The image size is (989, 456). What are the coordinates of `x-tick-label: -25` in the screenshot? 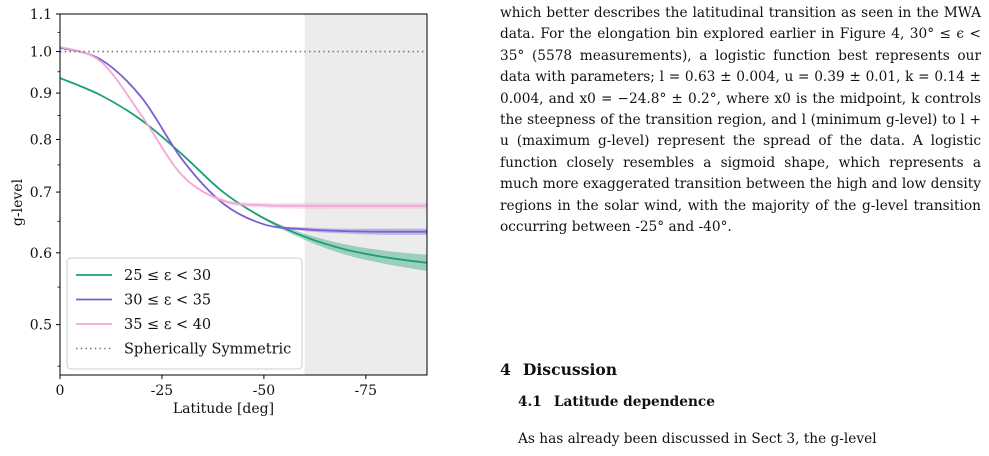 It's located at (162, 391).